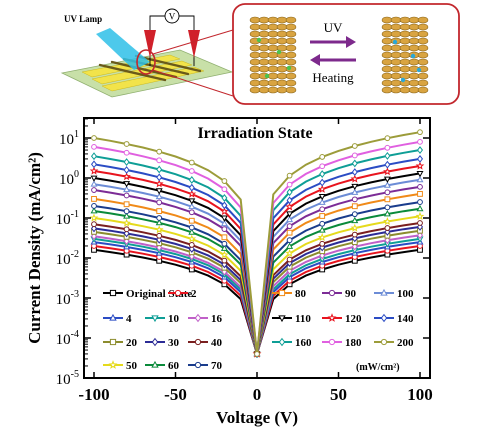  Describe the element at coordinates (67, 258) in the screenshot. I see `y-tick-label: 10⁻²` at that location.